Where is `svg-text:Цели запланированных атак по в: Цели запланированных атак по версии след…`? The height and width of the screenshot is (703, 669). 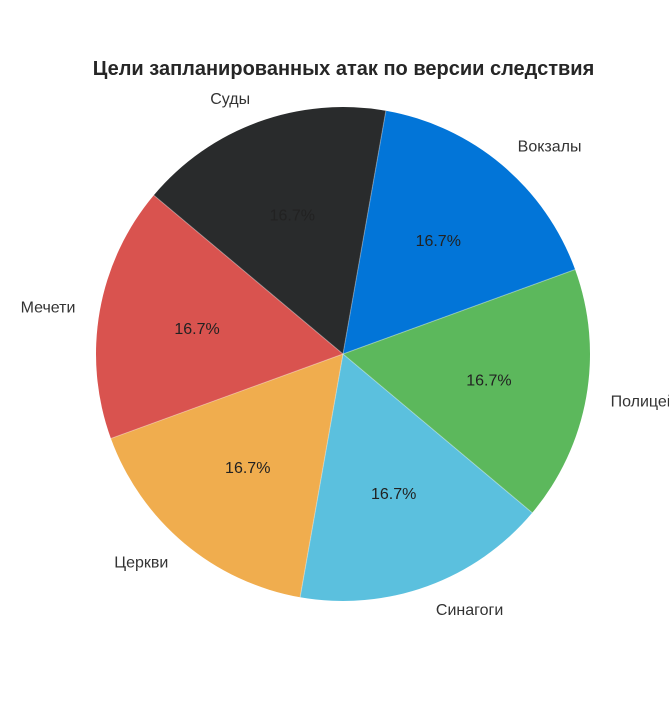
svg-text:Цели запланированных атак по в: Цели запланированных атак по версии след… is located at coordinates (344, 69).